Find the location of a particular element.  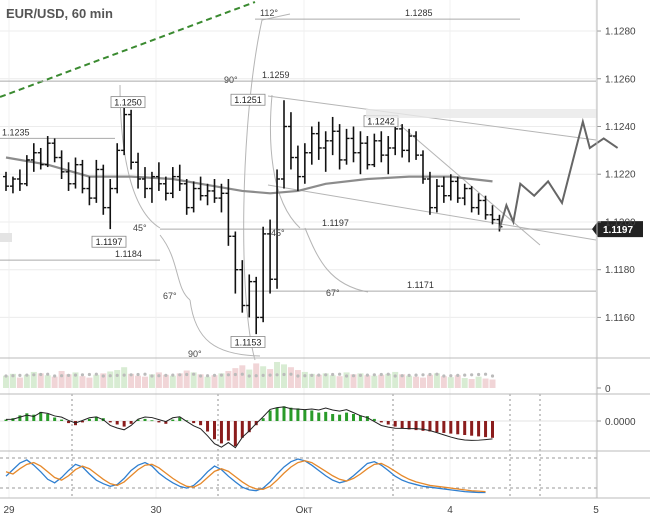

histogram-panel is located at coordinates (298, 427).